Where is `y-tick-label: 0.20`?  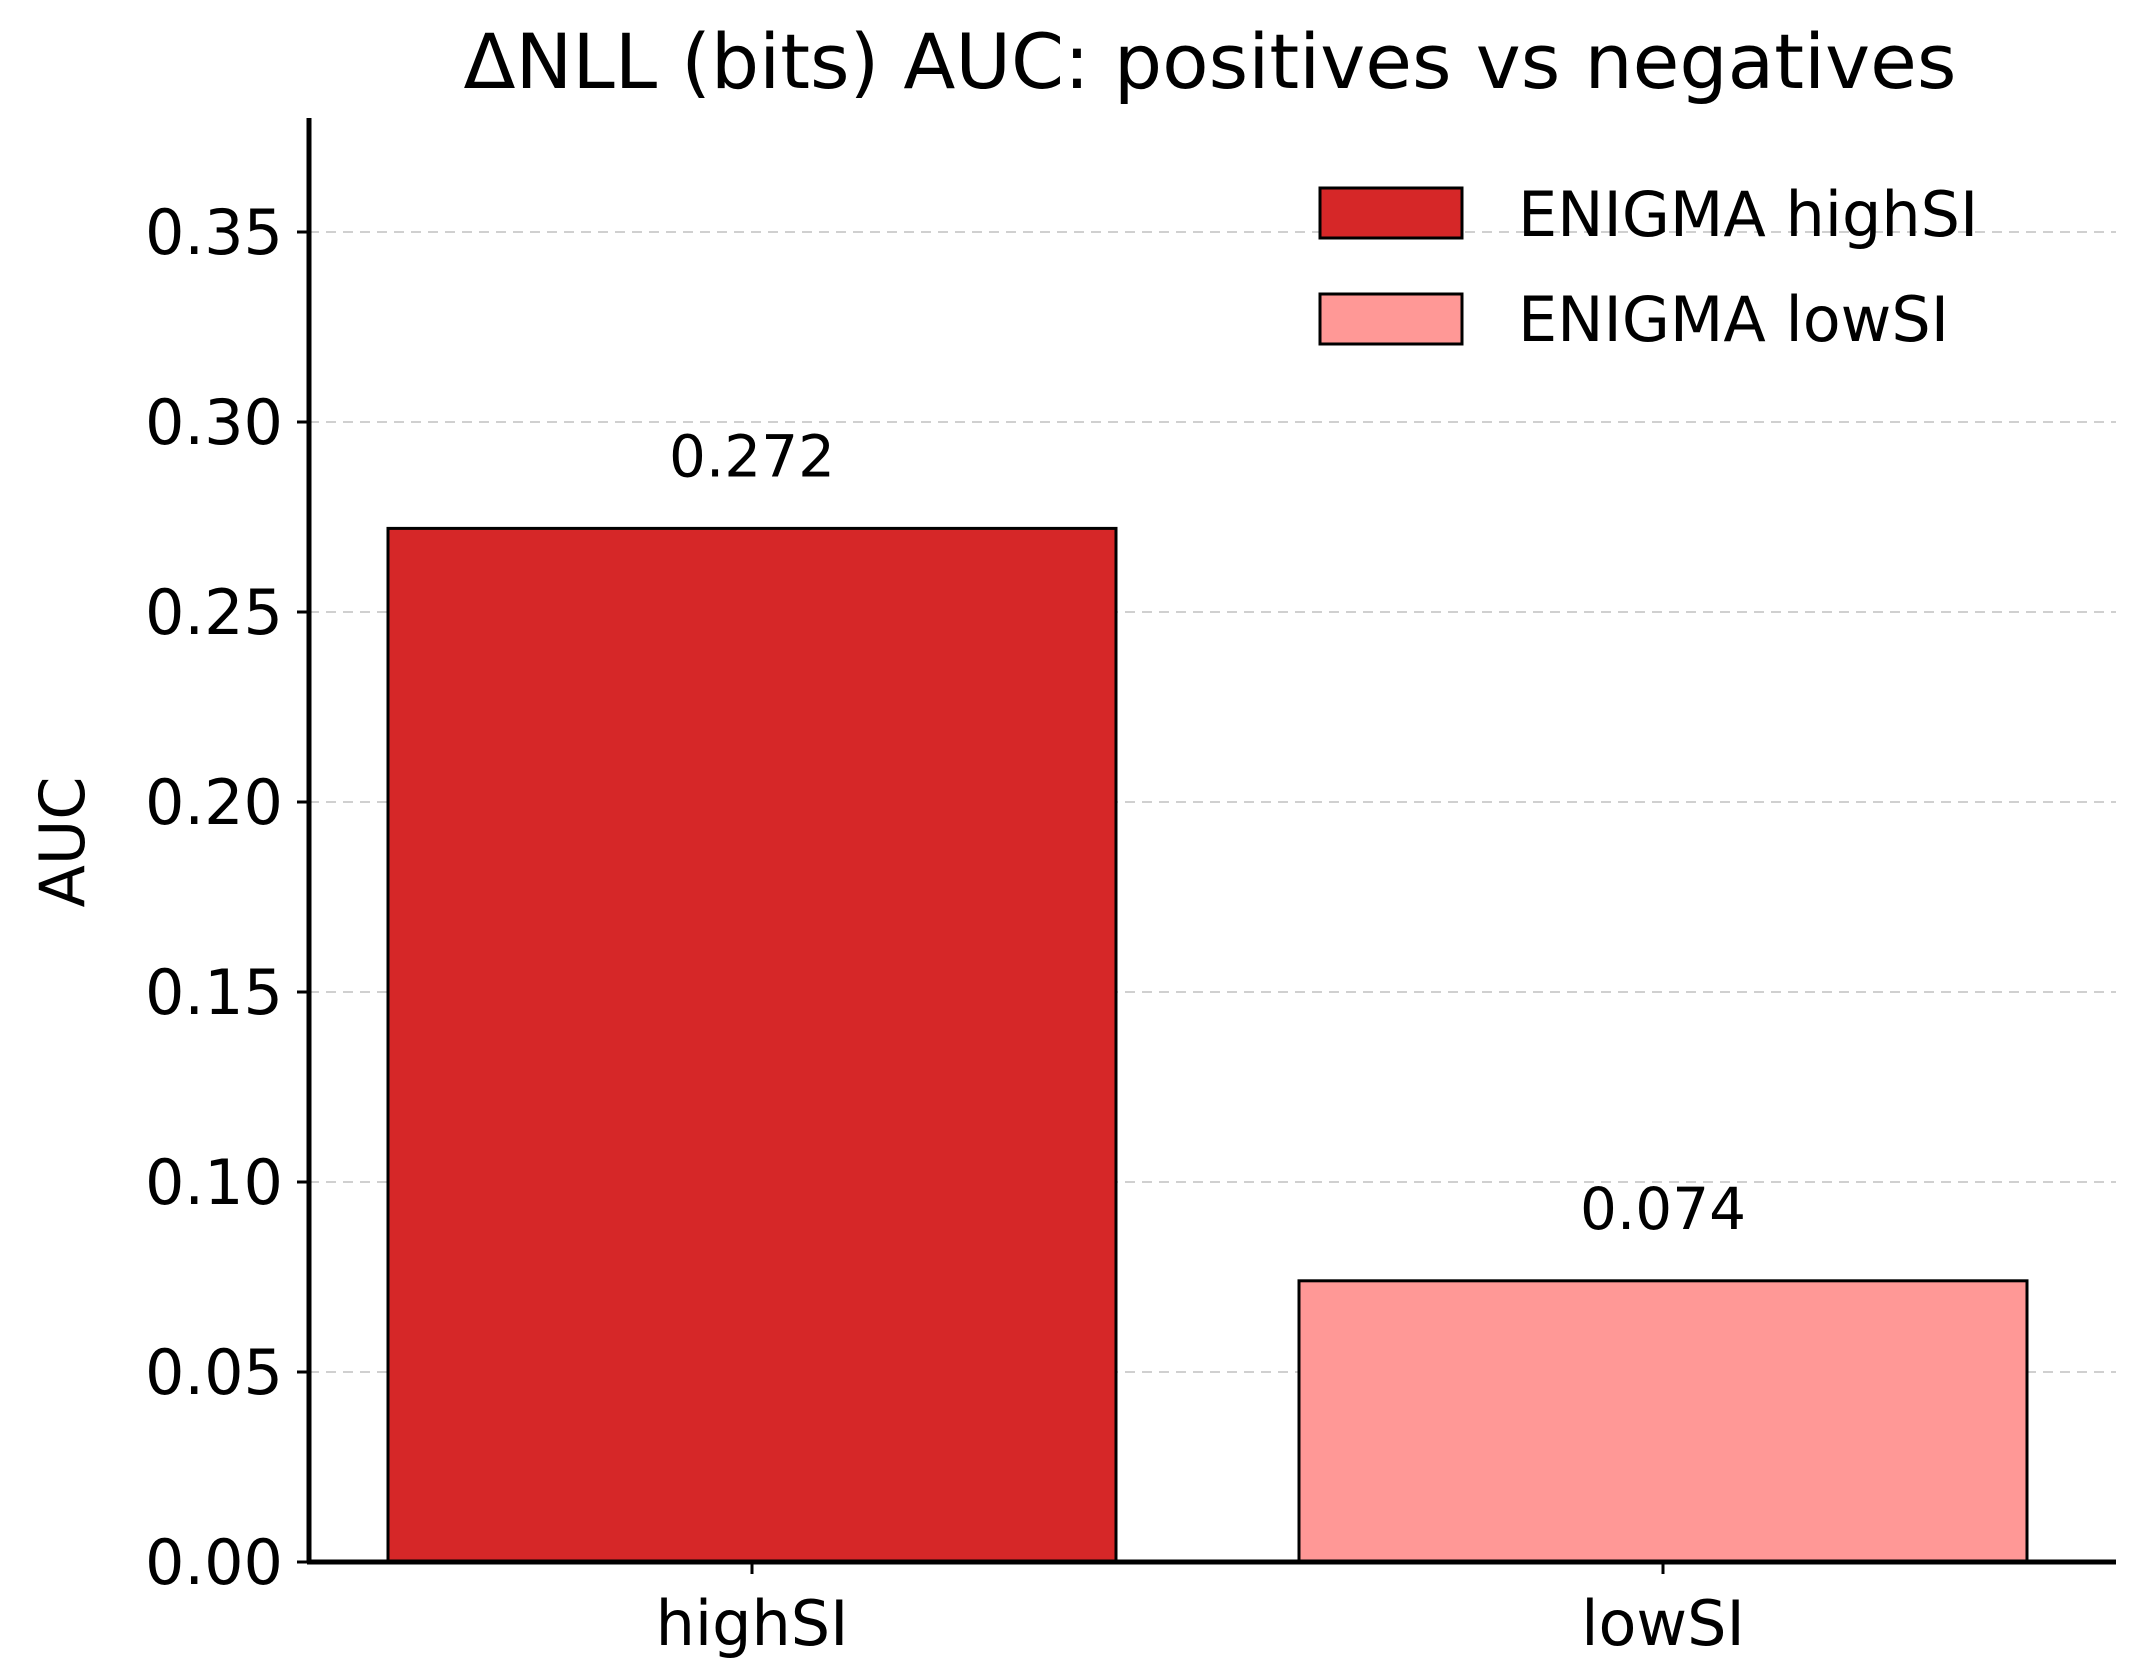 y-tick-label: 0.20 is located at coordinates (214, 802).